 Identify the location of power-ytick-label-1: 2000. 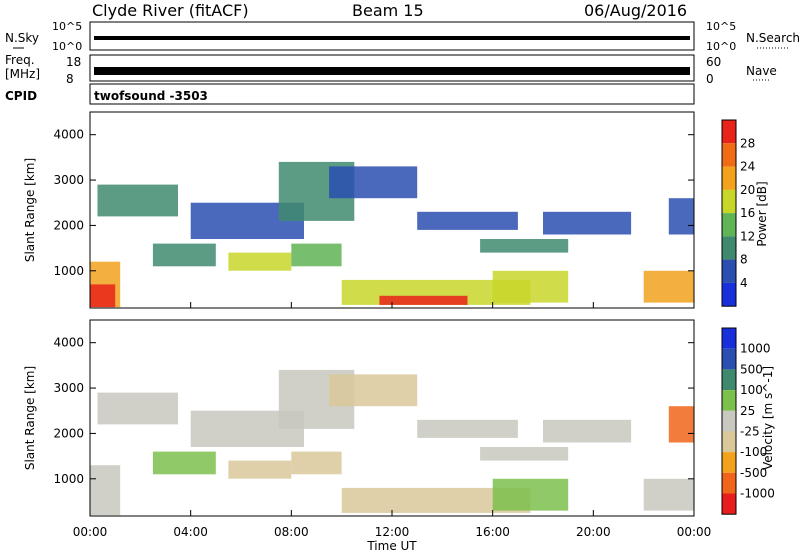
(68, 225).